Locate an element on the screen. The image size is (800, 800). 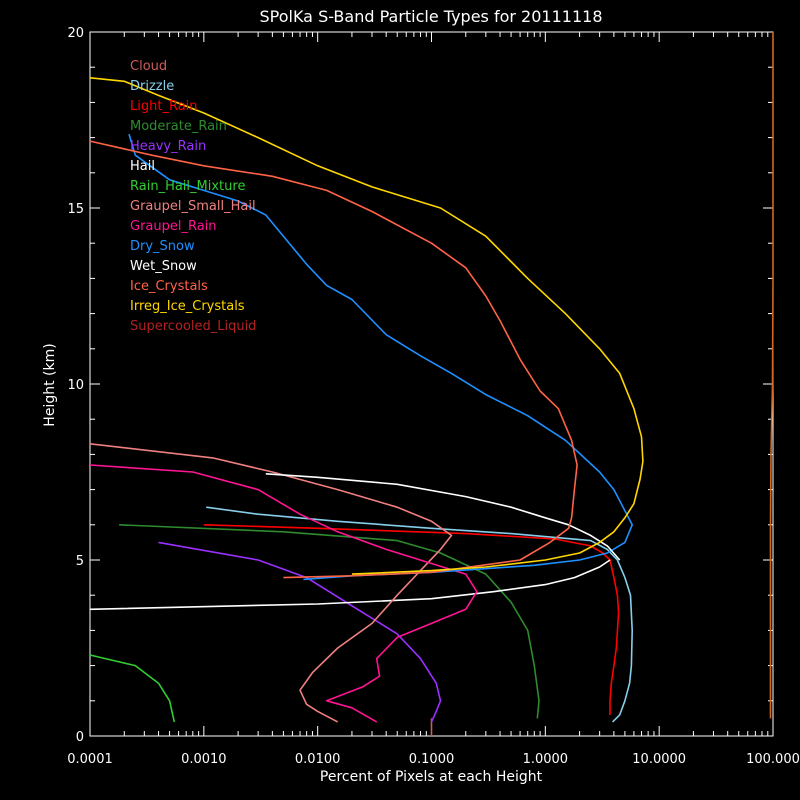
y-tick-label: 10 is located at coordinates (75, 385).